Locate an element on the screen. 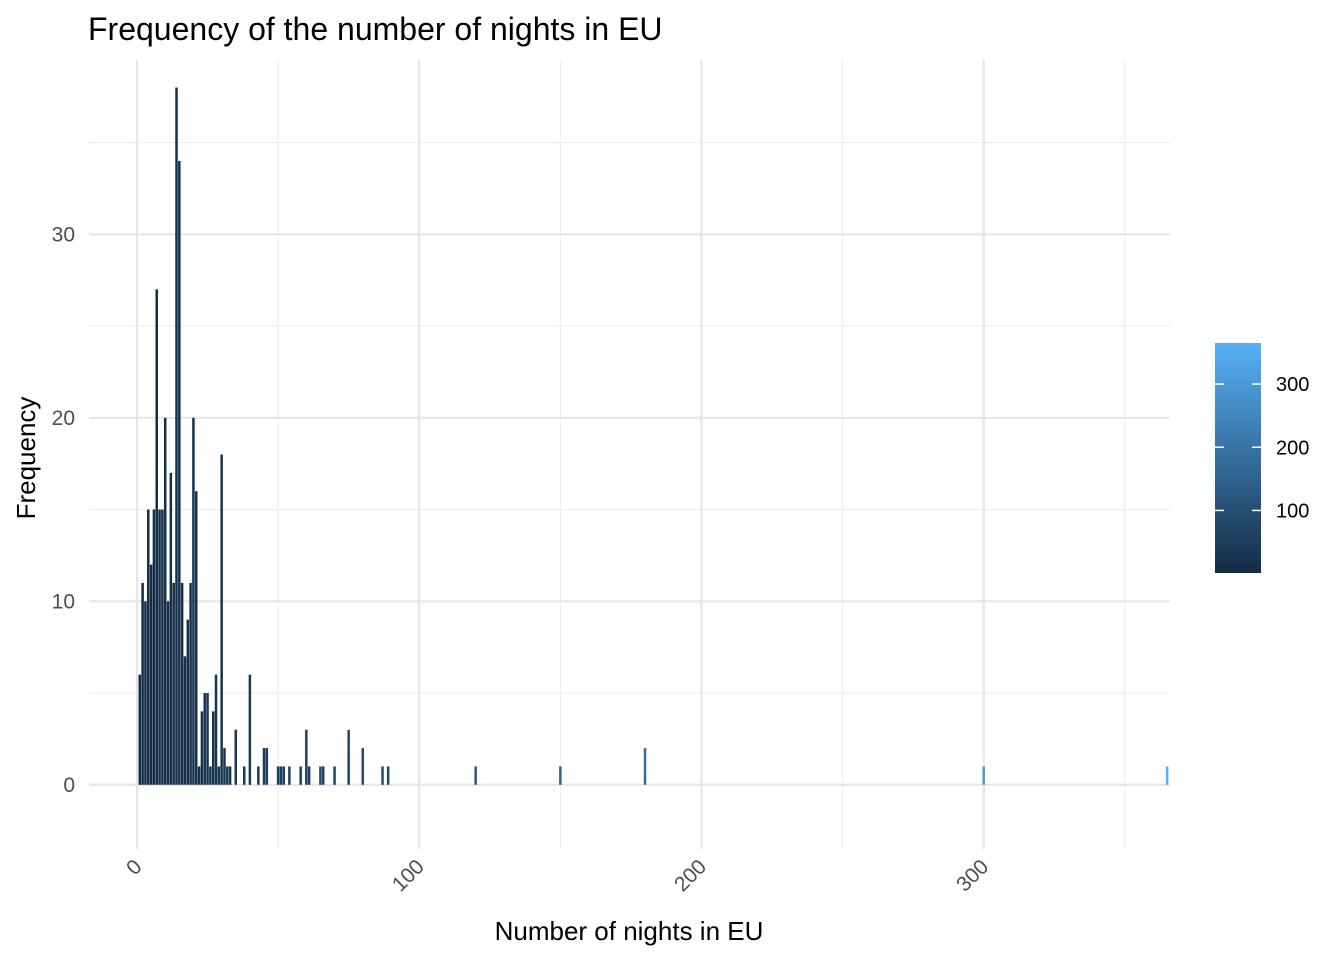 This screenshot has width=1344, height=960. y-tick-label: 0 is located at coordinates (69, 785).